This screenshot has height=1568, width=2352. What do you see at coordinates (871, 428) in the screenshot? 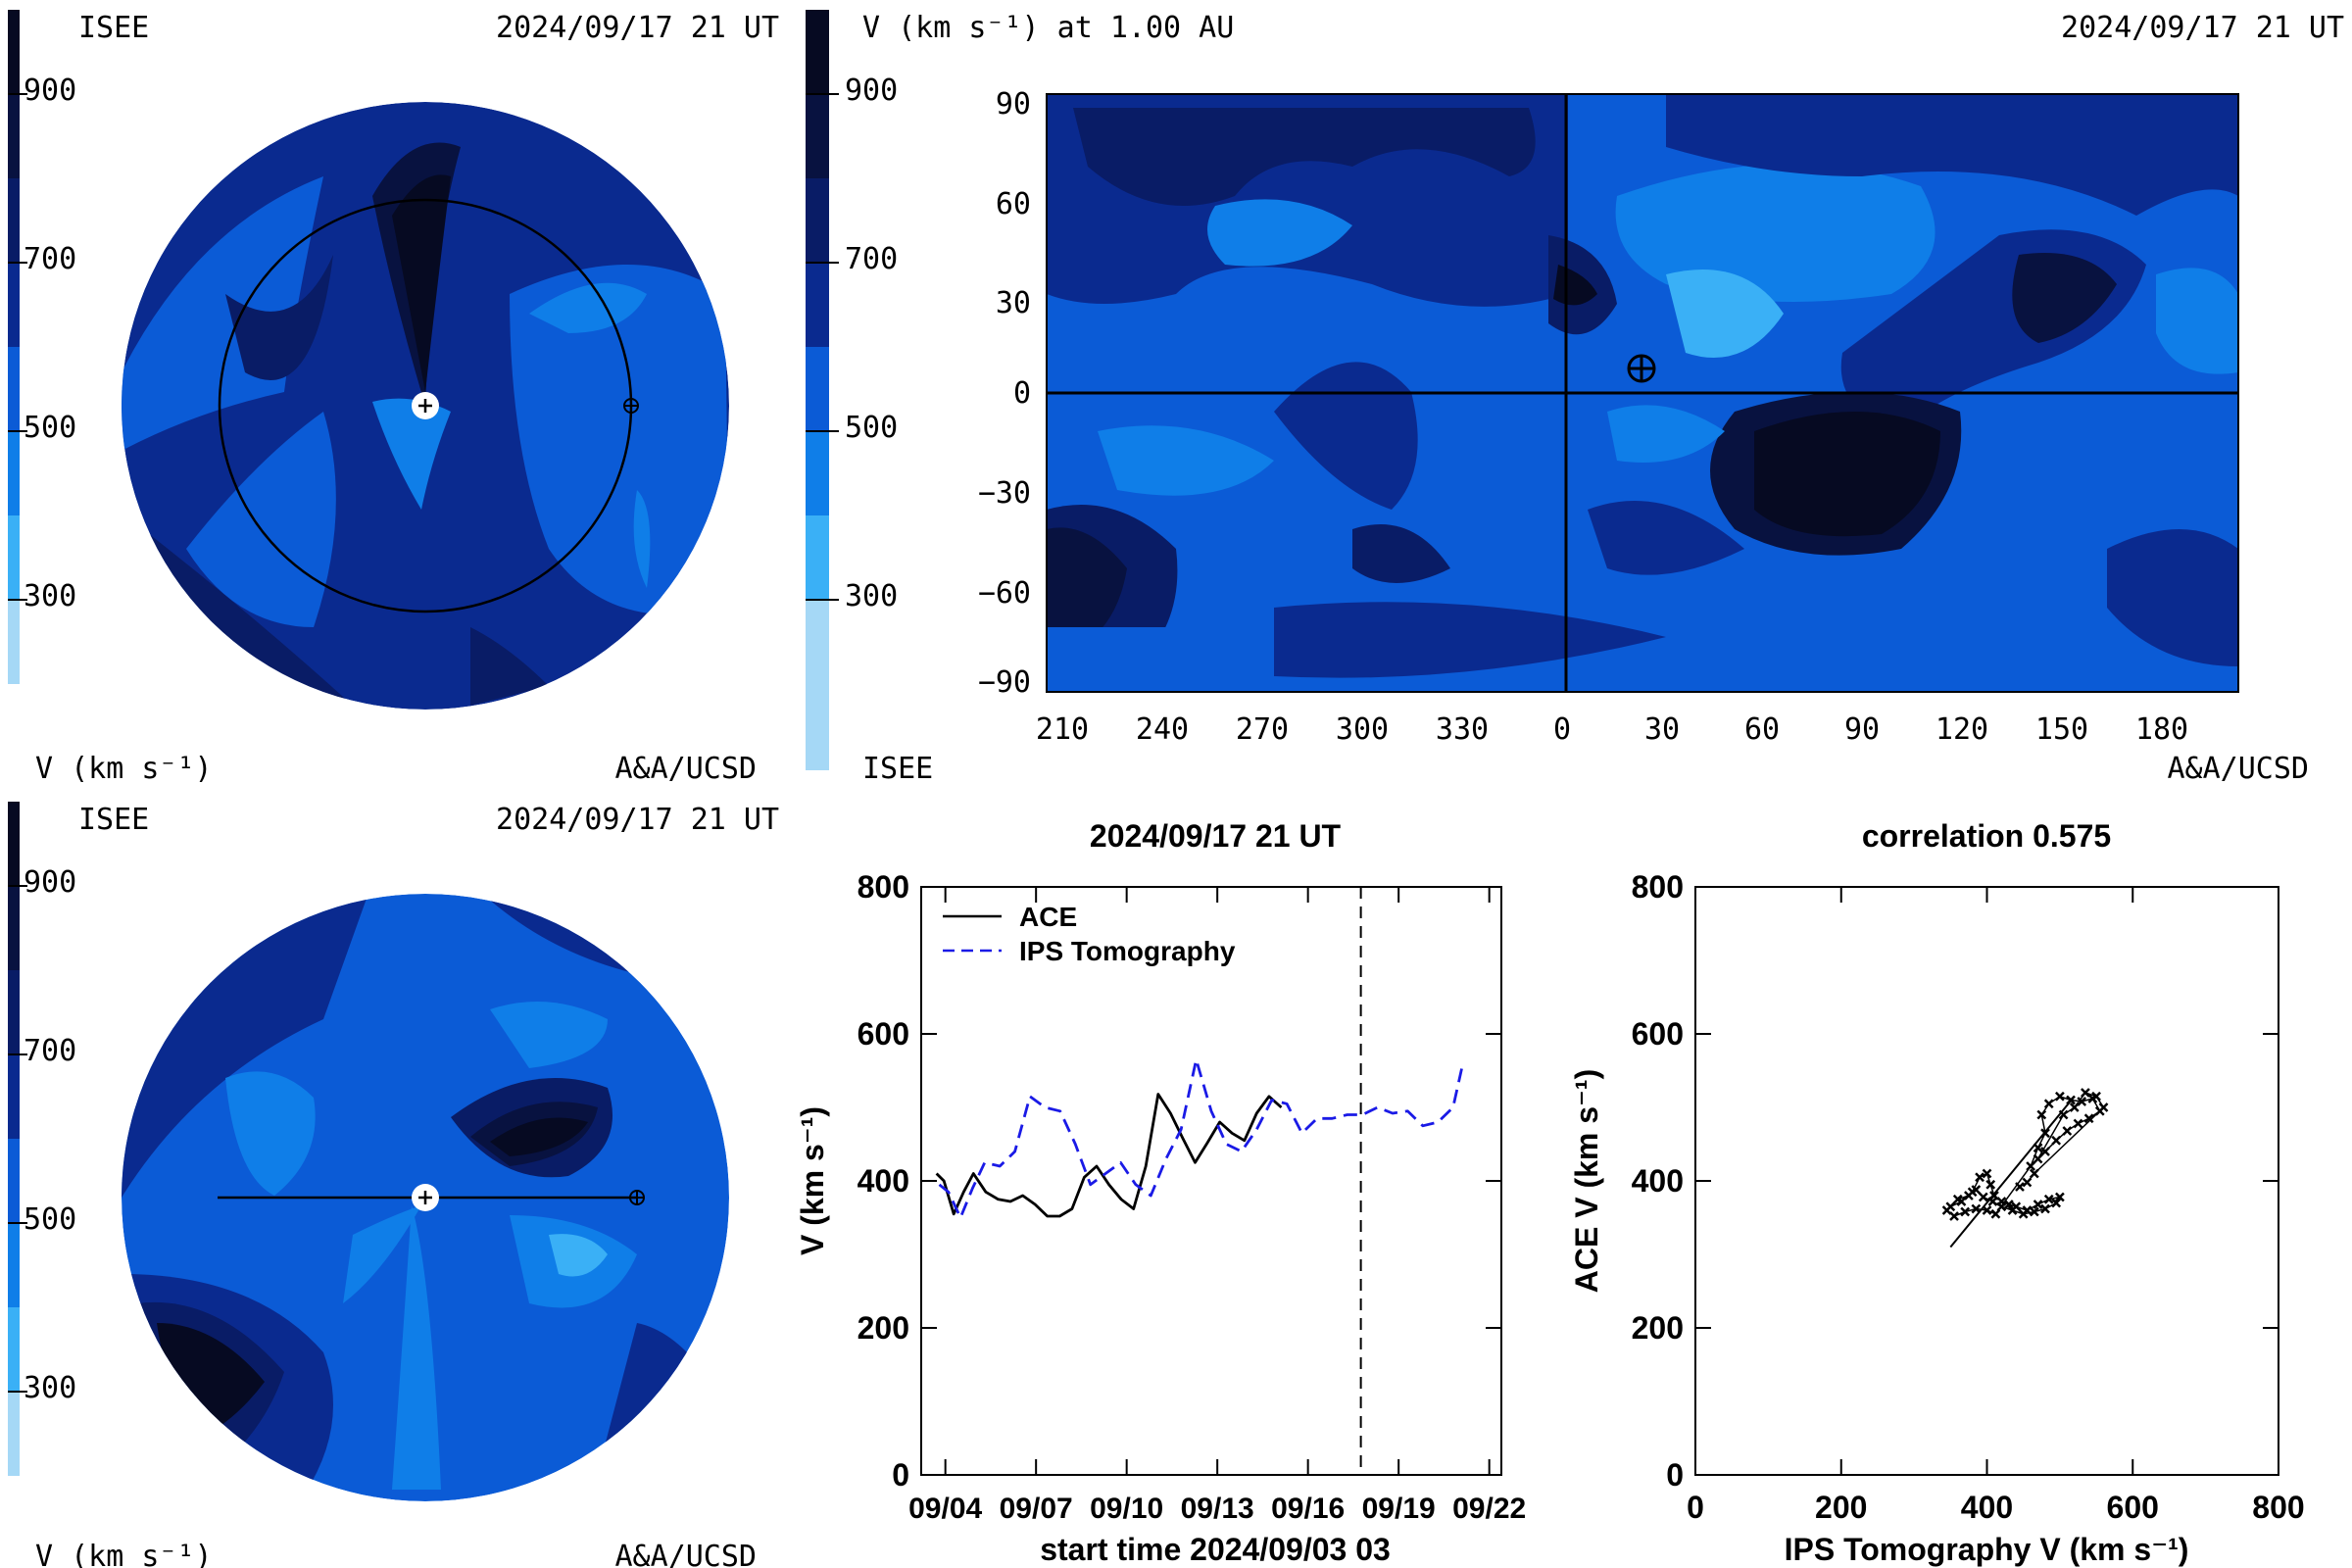
I see `map-colorbar-tick-500: 500` at bounding box center [871, 428].